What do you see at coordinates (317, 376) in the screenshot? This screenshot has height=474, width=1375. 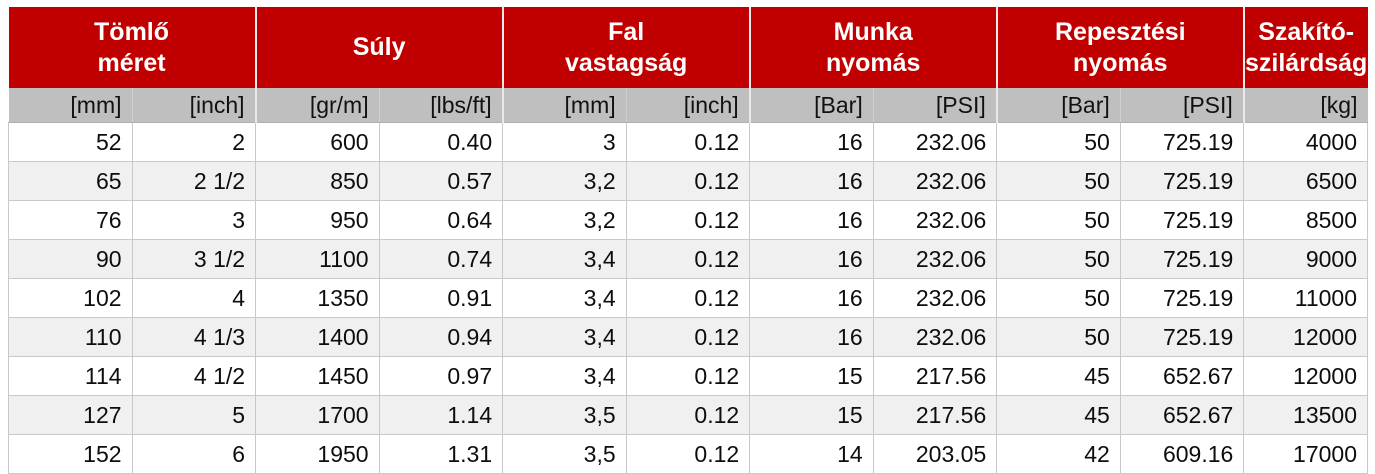 I see `table-cell: 1450` at bounding box center [317, 376].